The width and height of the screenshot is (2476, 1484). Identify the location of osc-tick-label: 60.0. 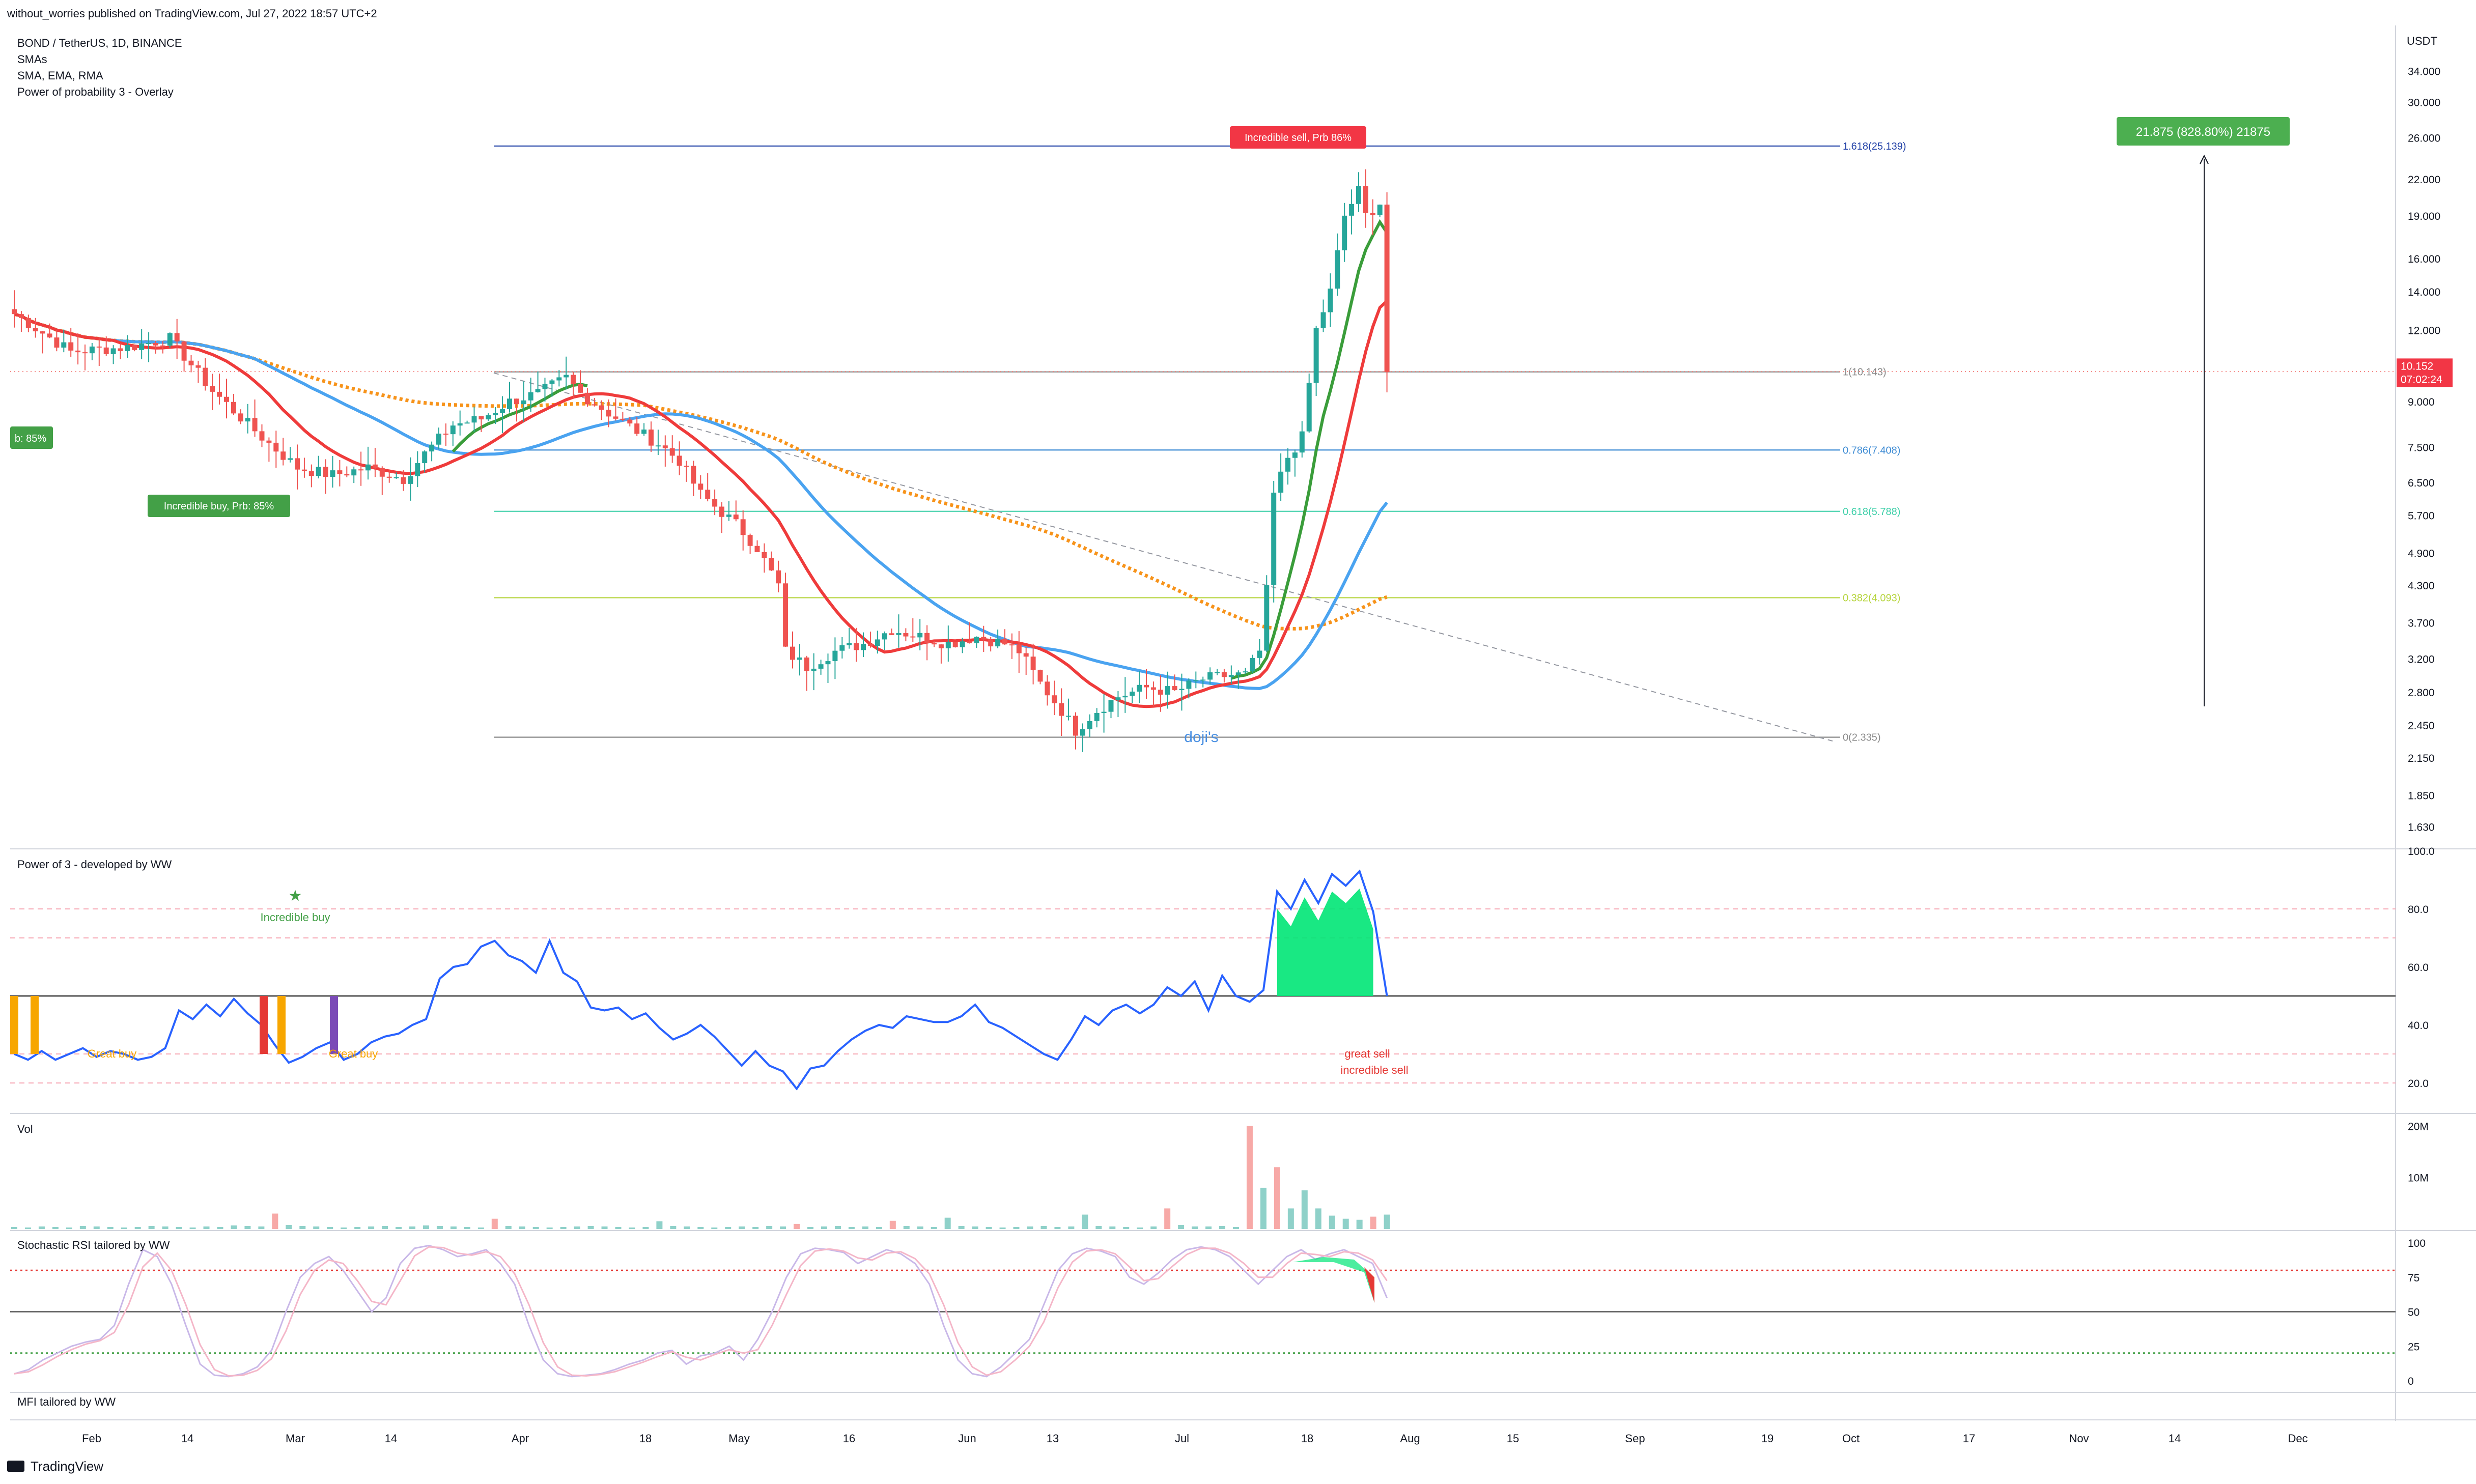
(2418, 968).